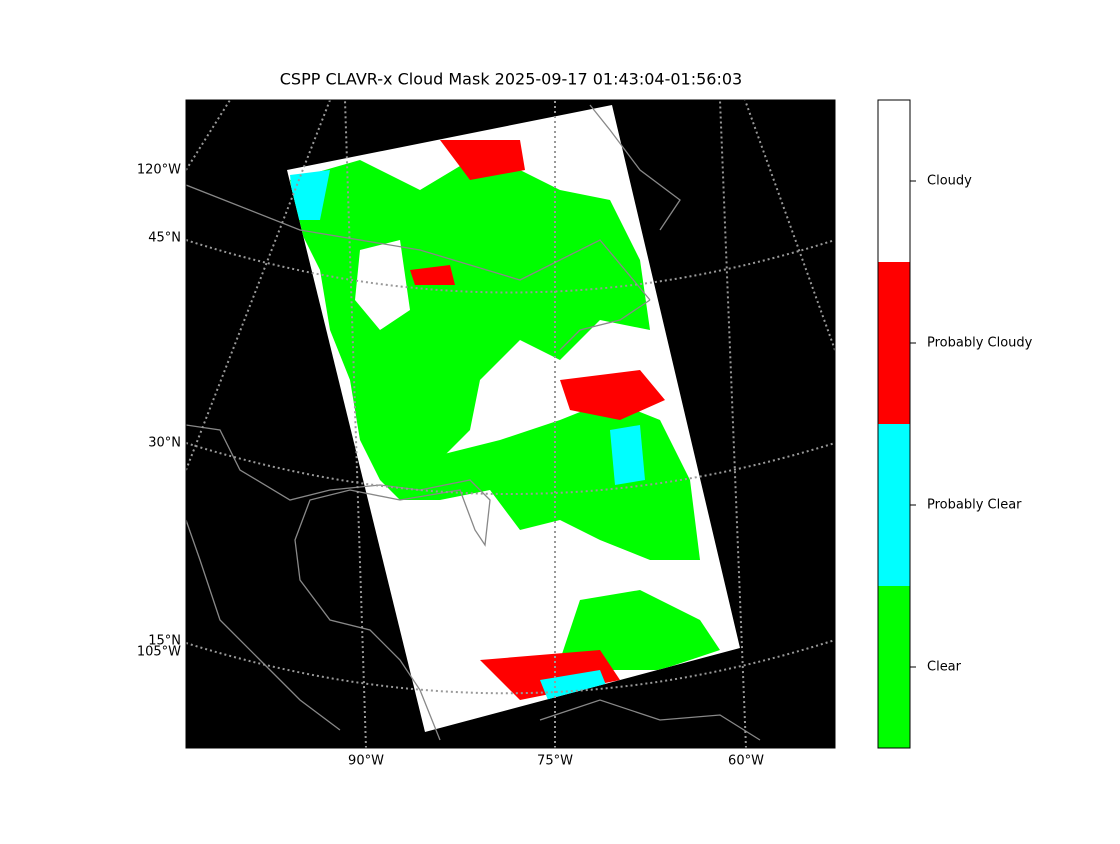  I want to click on lon-label: 75°W, so click(555, 761).